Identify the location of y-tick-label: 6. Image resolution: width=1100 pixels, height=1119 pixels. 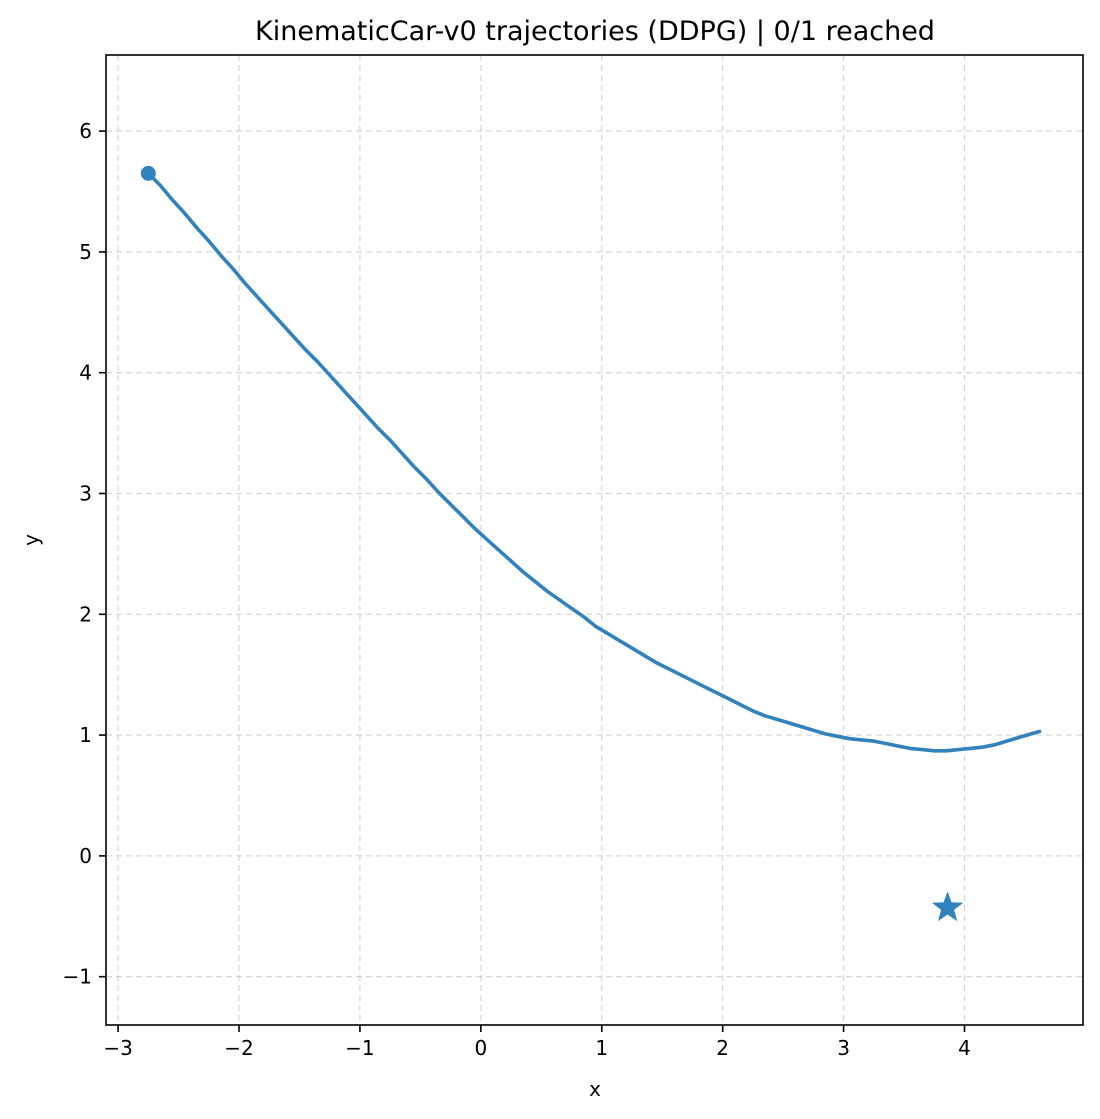
(85, 131).